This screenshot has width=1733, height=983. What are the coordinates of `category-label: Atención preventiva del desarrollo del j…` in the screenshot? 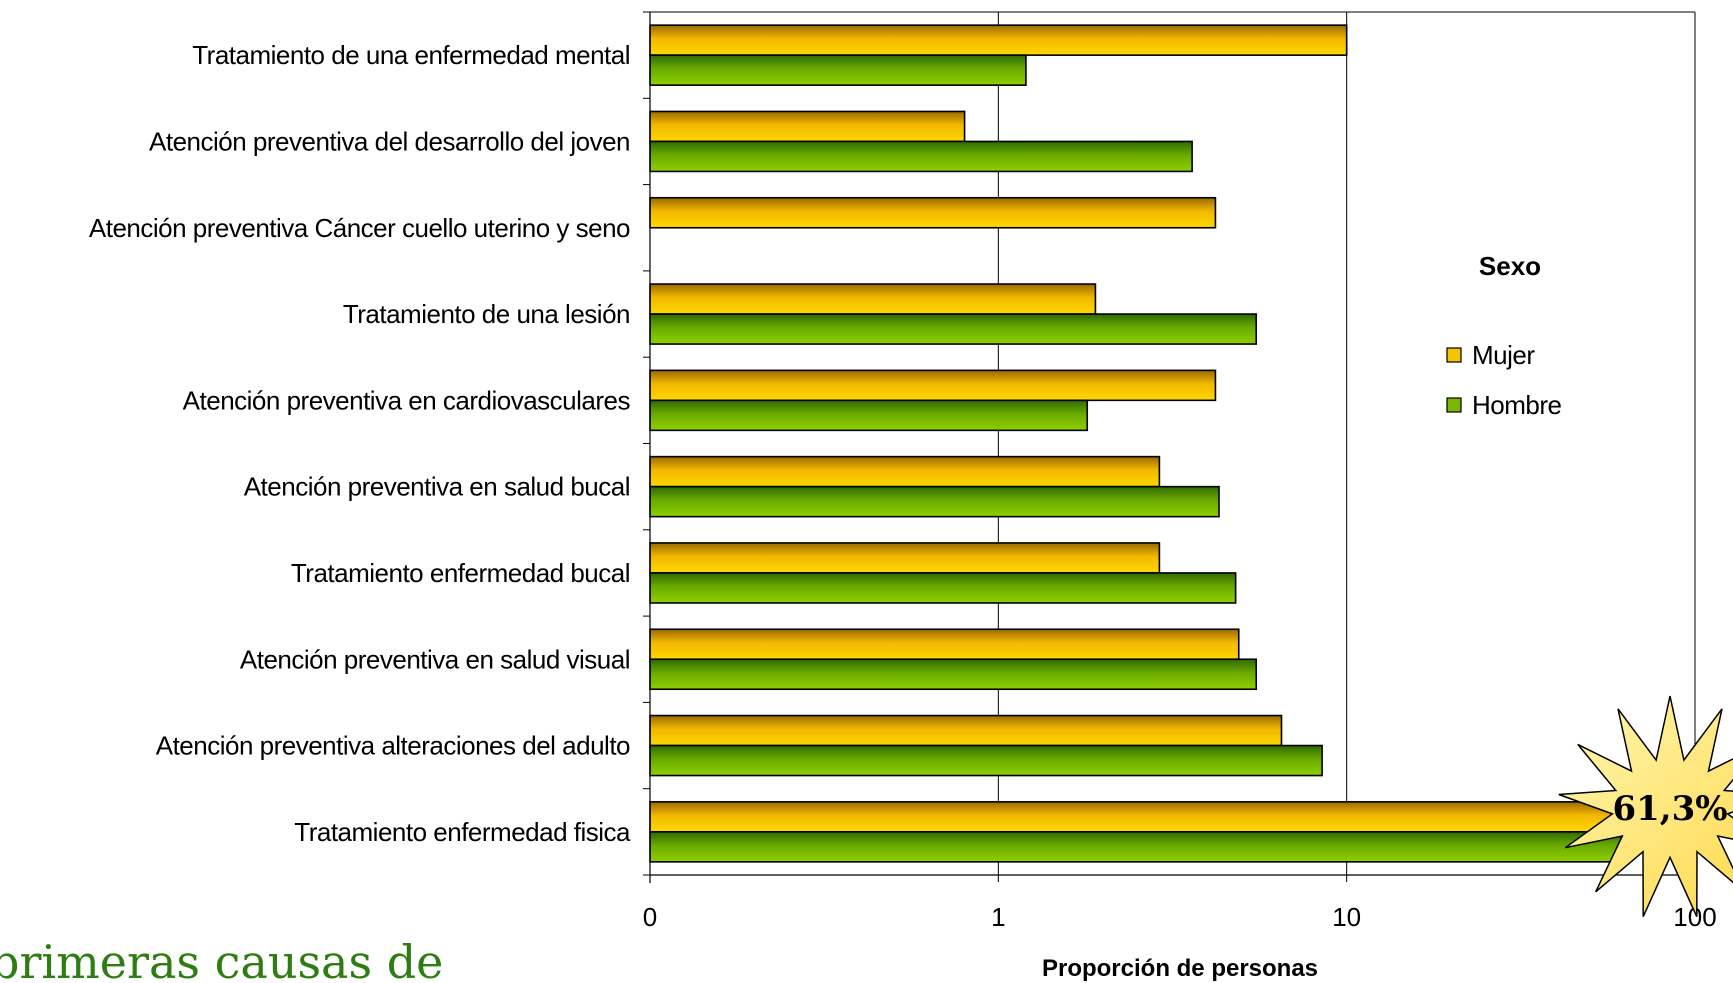 It's located at (389, 141).